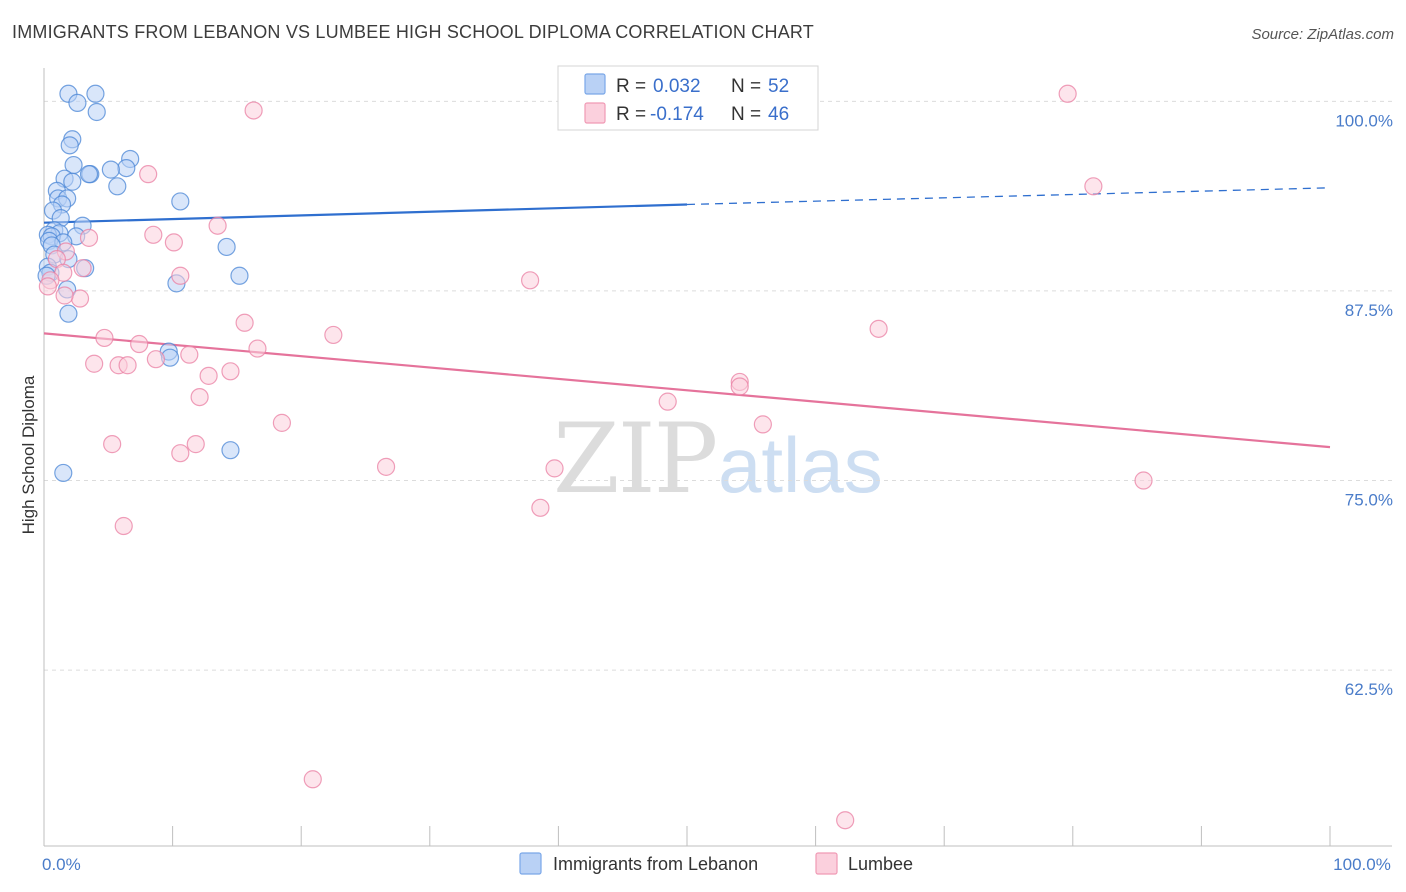 The height and width of the screenshot is (892, 1406). What do you see at coordinates (631, 114) in the screenshot?
I see `legend-r-label-lumbee: R =` at bounding box center [631, 114].